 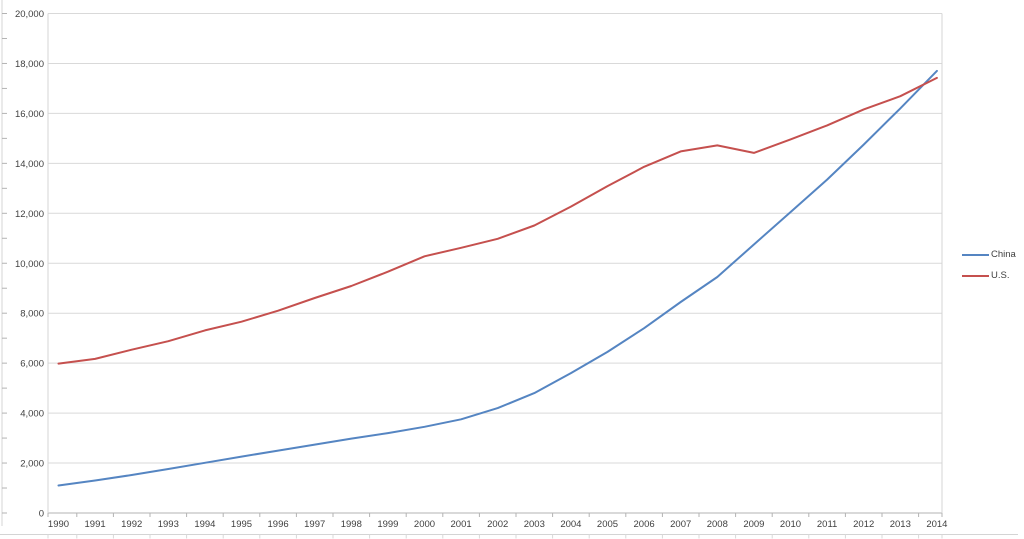 I want to click on x-axis-label: 2002, so click(x=497, y=524).